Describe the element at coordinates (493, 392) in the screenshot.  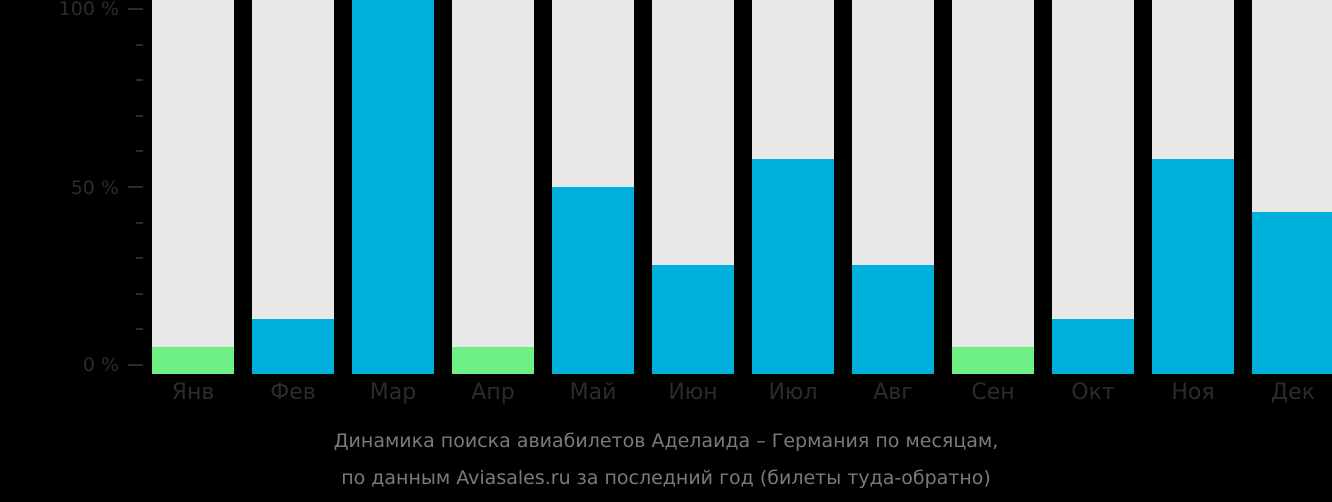
I see `x-label: Апр` at that location.